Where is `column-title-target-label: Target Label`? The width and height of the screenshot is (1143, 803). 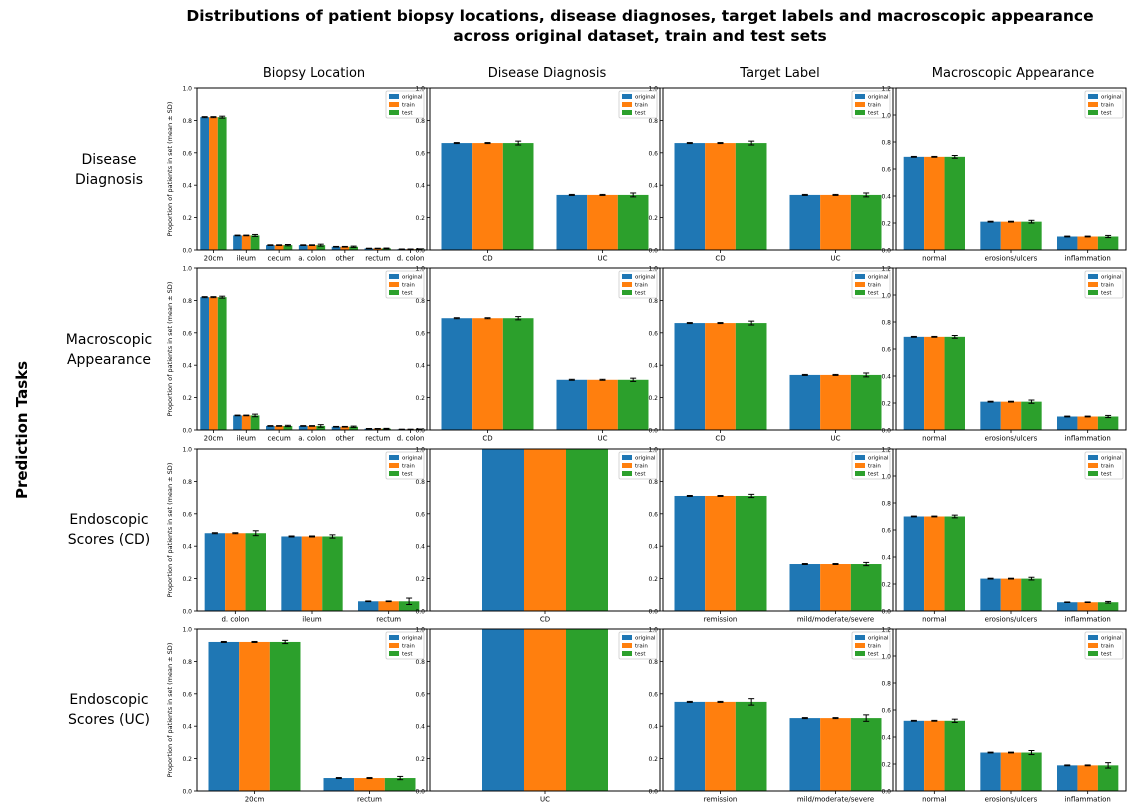
column-title-target-label: Target Label is located at coordinates (780, 73).